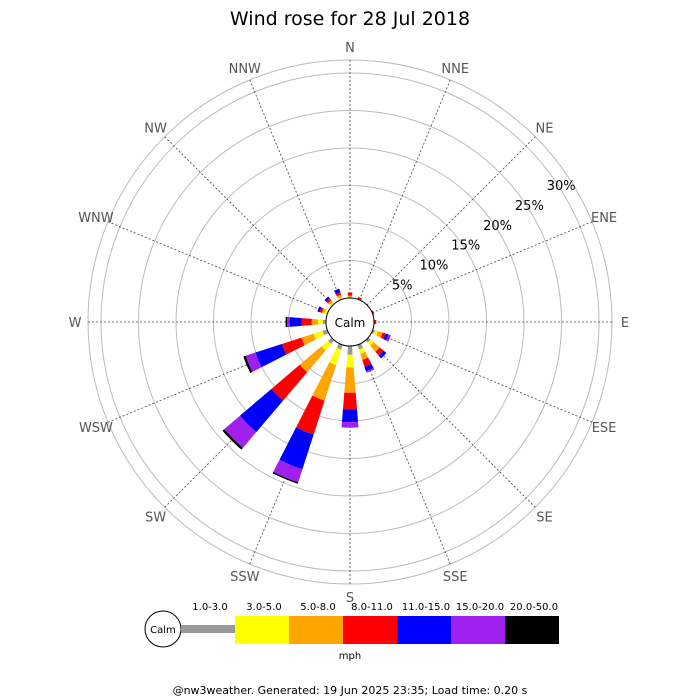 The width and height of the screenshot is (700, 700). I want to click on calm-circle: Calm, so click(350, 322).